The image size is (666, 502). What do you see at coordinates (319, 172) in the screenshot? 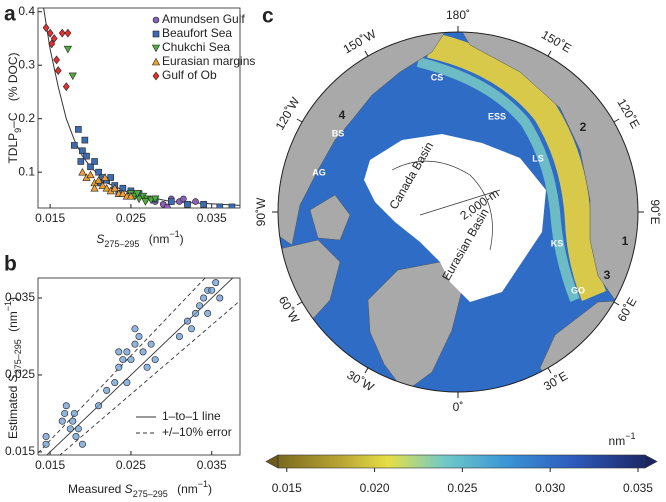
I see `region-label: AG` at bounding box center [319, 172].